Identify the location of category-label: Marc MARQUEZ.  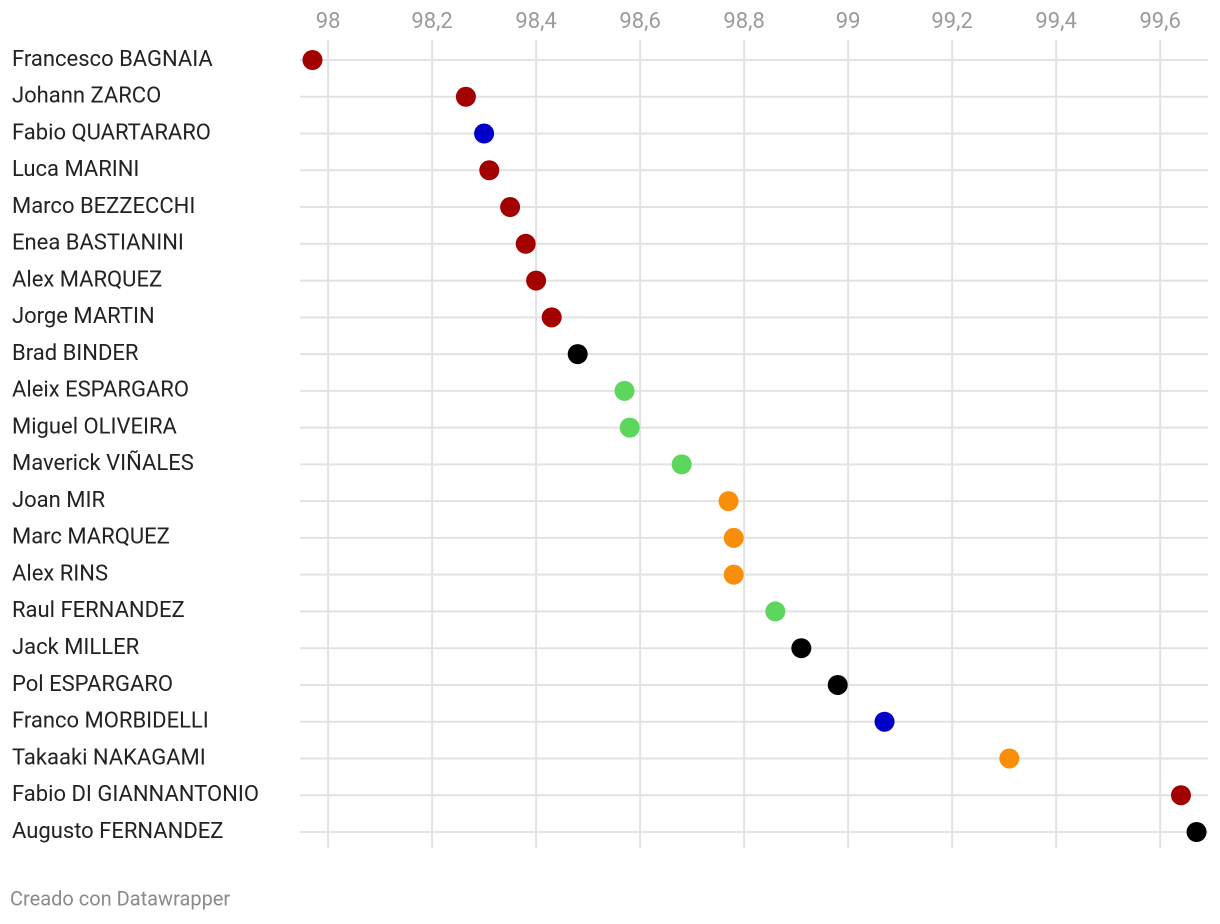
(91, 537).